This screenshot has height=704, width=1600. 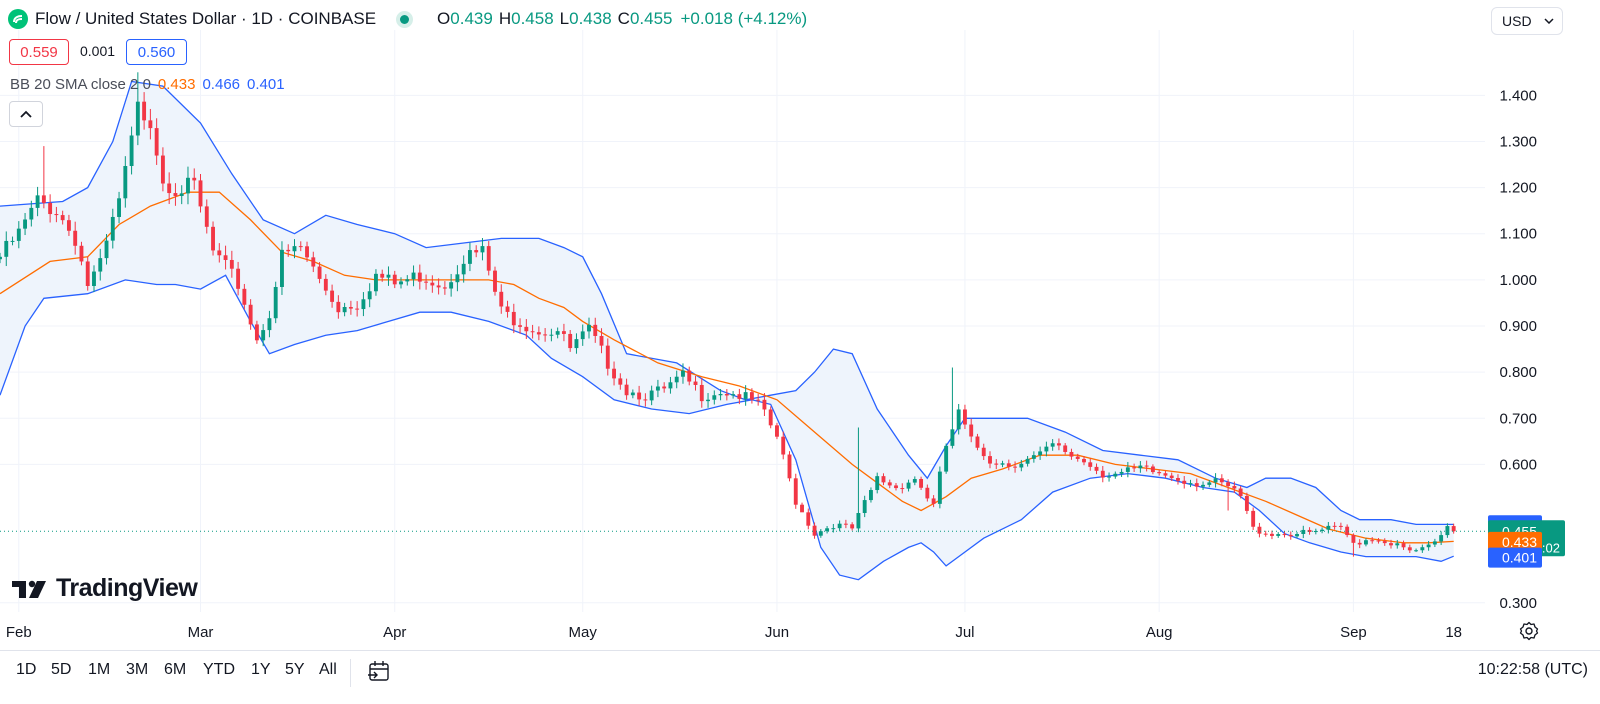 I want to click on tradingview-logo: TradingView, so click(x=105, y=588).